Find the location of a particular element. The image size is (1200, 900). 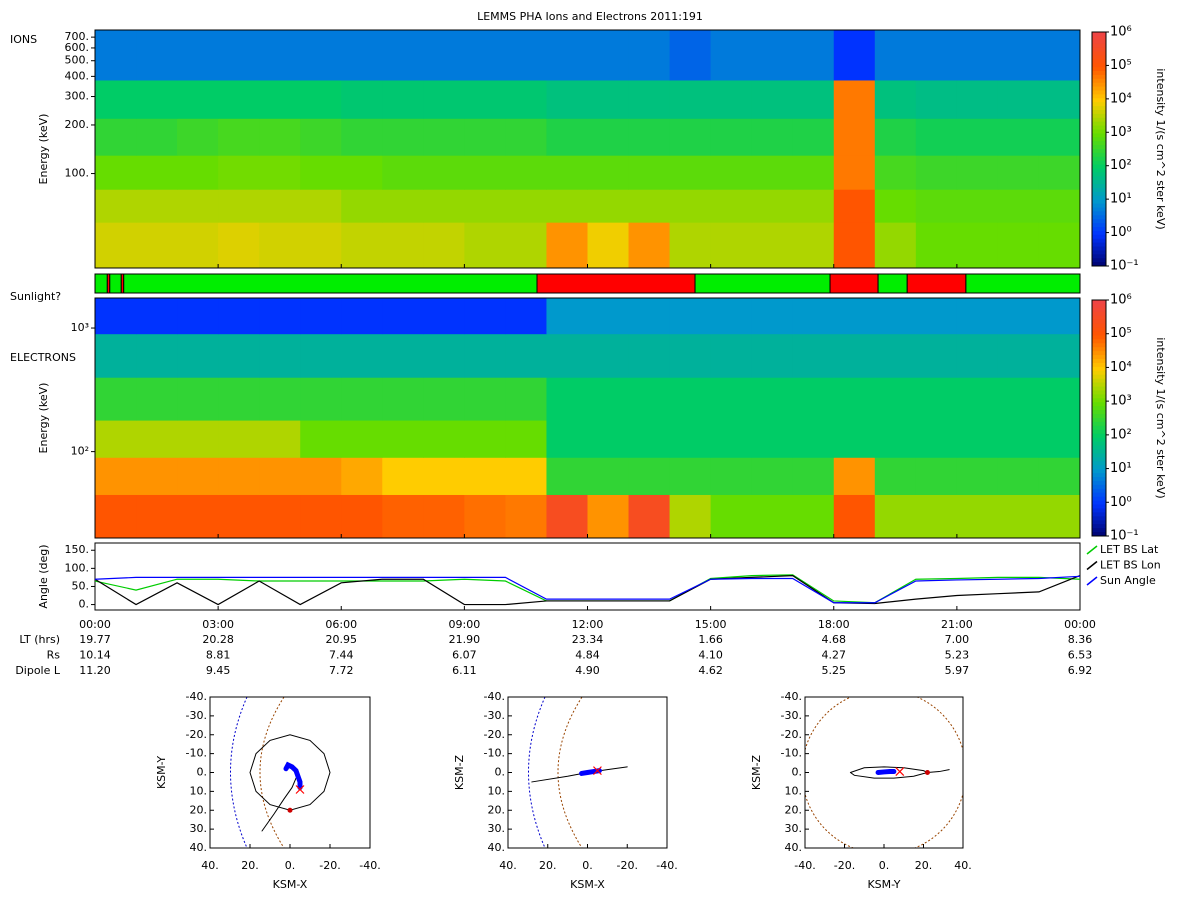

ephemeris-value: 6.53 is located at coordinates (1080, 655).